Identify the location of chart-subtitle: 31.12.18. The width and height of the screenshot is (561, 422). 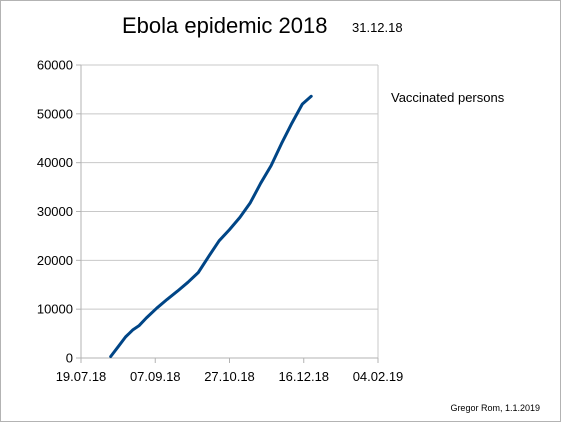
(377, 27).